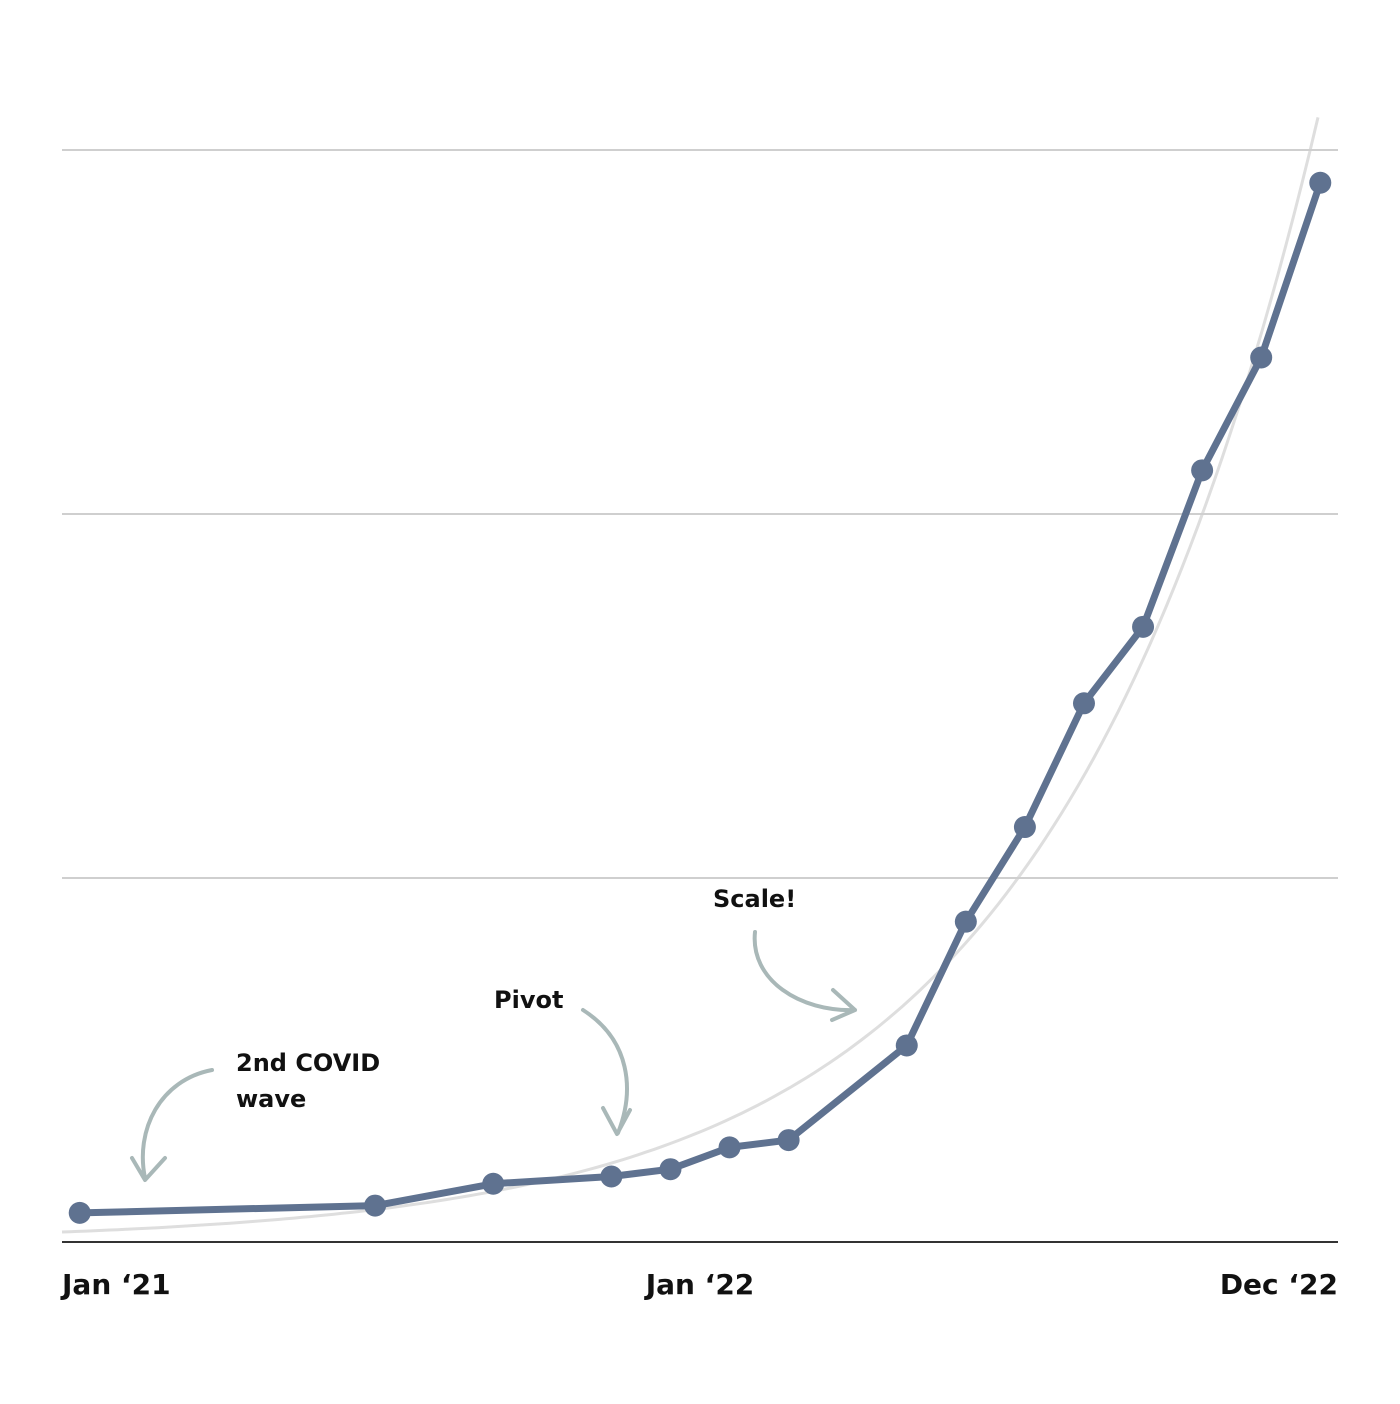 Image resolution: width=1400 pixels, height=1404 pixels. I want to click on x-tick-label: Jan ‘21, so click(115, 1284).